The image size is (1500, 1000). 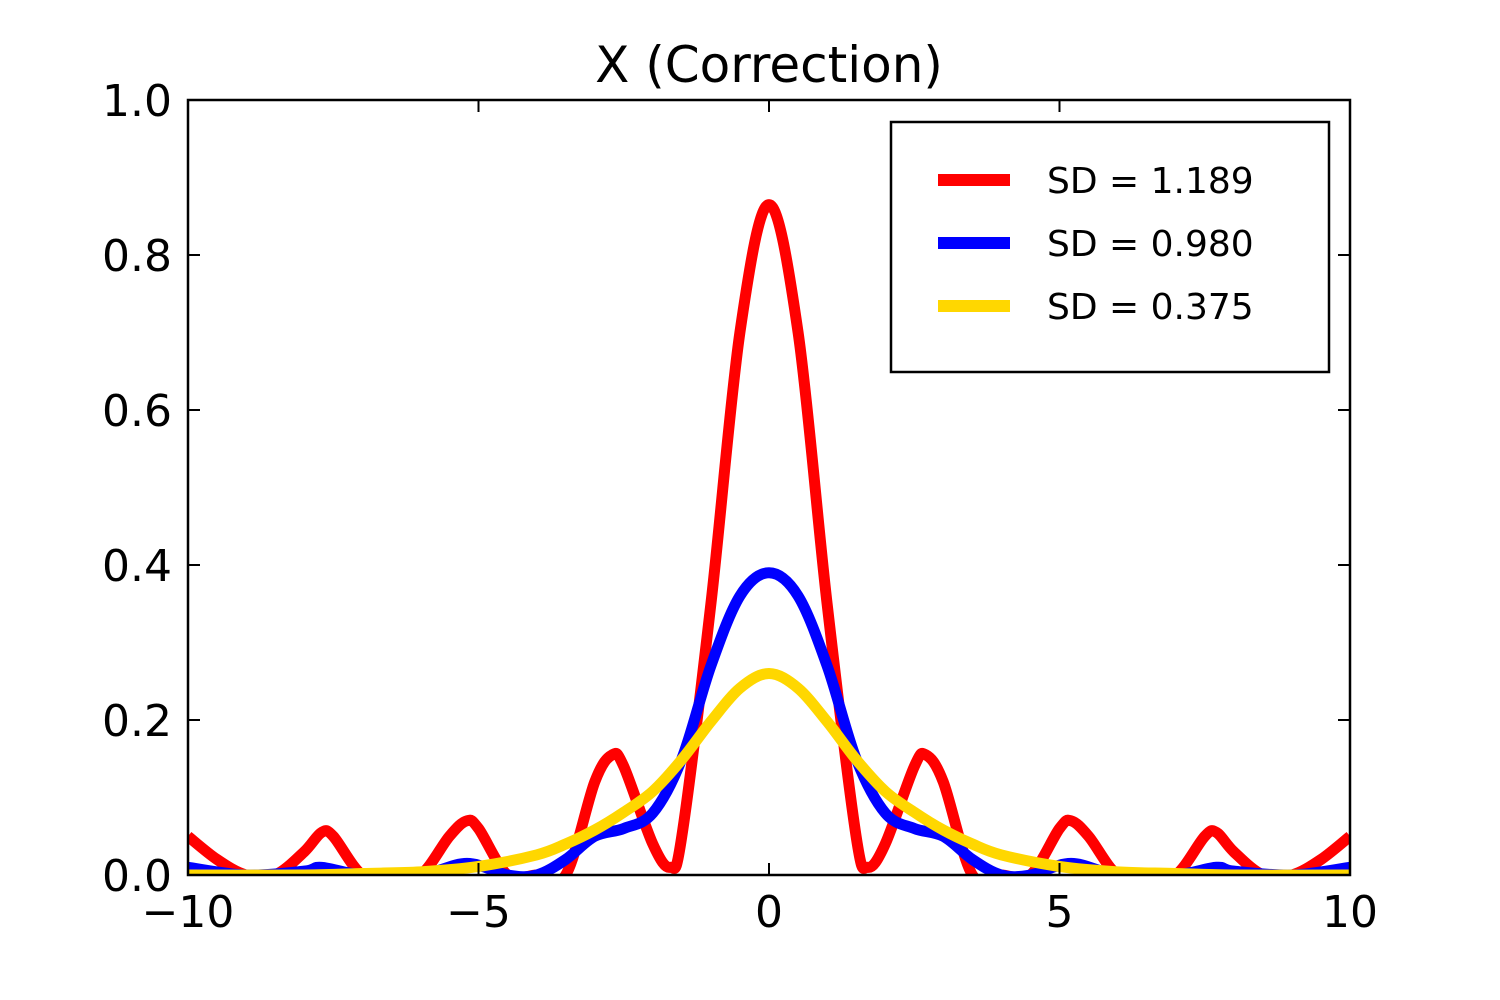 I want to click on x-tick-label-0: −10, so click(x=188, y=912).